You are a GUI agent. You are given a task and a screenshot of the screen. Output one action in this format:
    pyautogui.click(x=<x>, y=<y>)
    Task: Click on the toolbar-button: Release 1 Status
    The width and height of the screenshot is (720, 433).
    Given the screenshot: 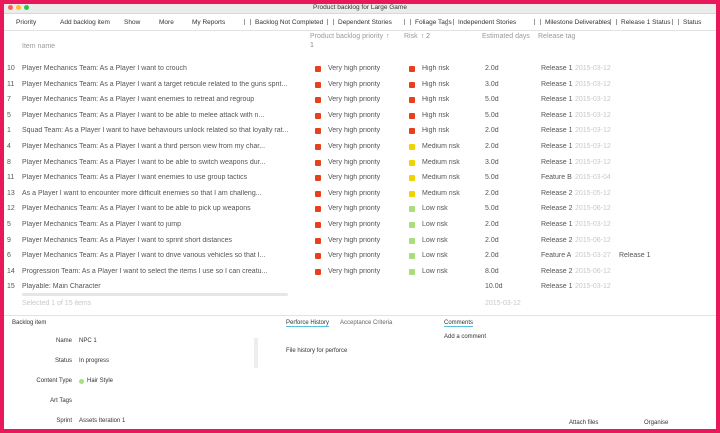 What is the action you would take?
    pyautogui.click(x=640, y=22)
    